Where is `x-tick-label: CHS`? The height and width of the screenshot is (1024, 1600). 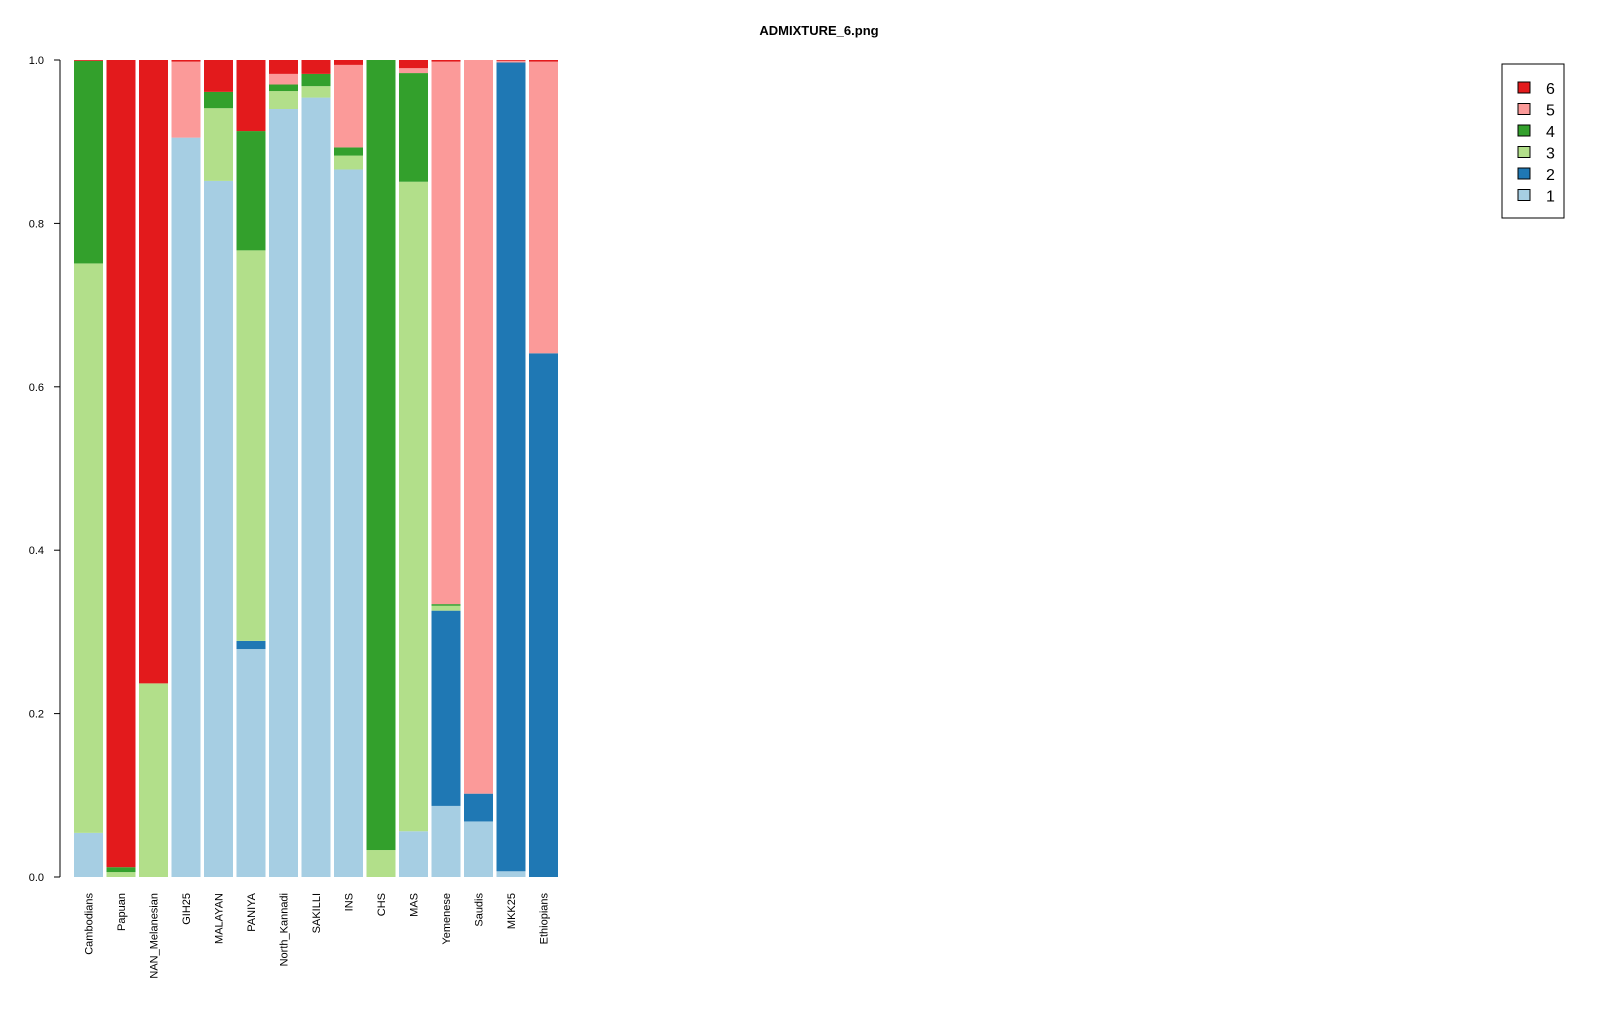 x-tick-label: CHS is located at coordinates (382, 904).